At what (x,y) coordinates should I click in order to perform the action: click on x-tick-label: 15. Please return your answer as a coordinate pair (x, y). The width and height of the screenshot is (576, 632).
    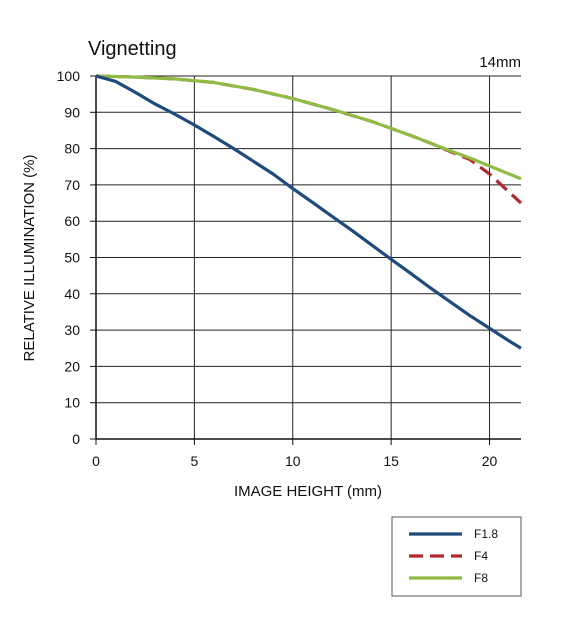
    Looking at the image, I should click on (391, 461).